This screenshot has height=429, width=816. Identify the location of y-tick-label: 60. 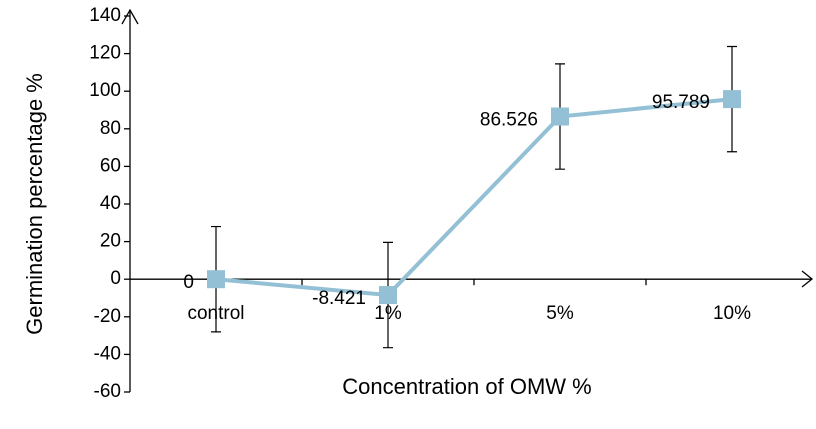
(110, 165).